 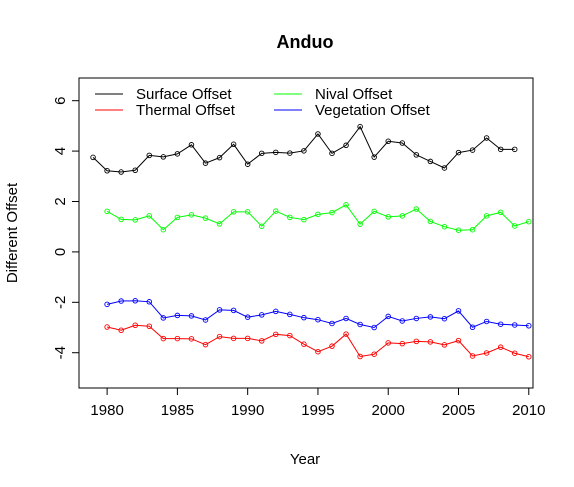 I want to click on x-tick-label: 1990, so click(x=247, y=410).